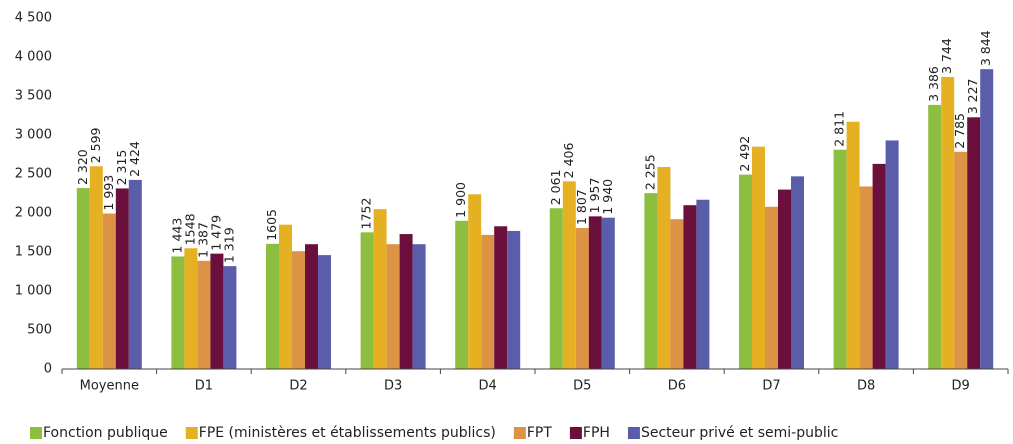 The height and width of the screenshot is (444, 1013). What do you see at coordinates (228, 245) in the screenshot?
I see `value-label: 1 319` at bounding box center [228, 245].